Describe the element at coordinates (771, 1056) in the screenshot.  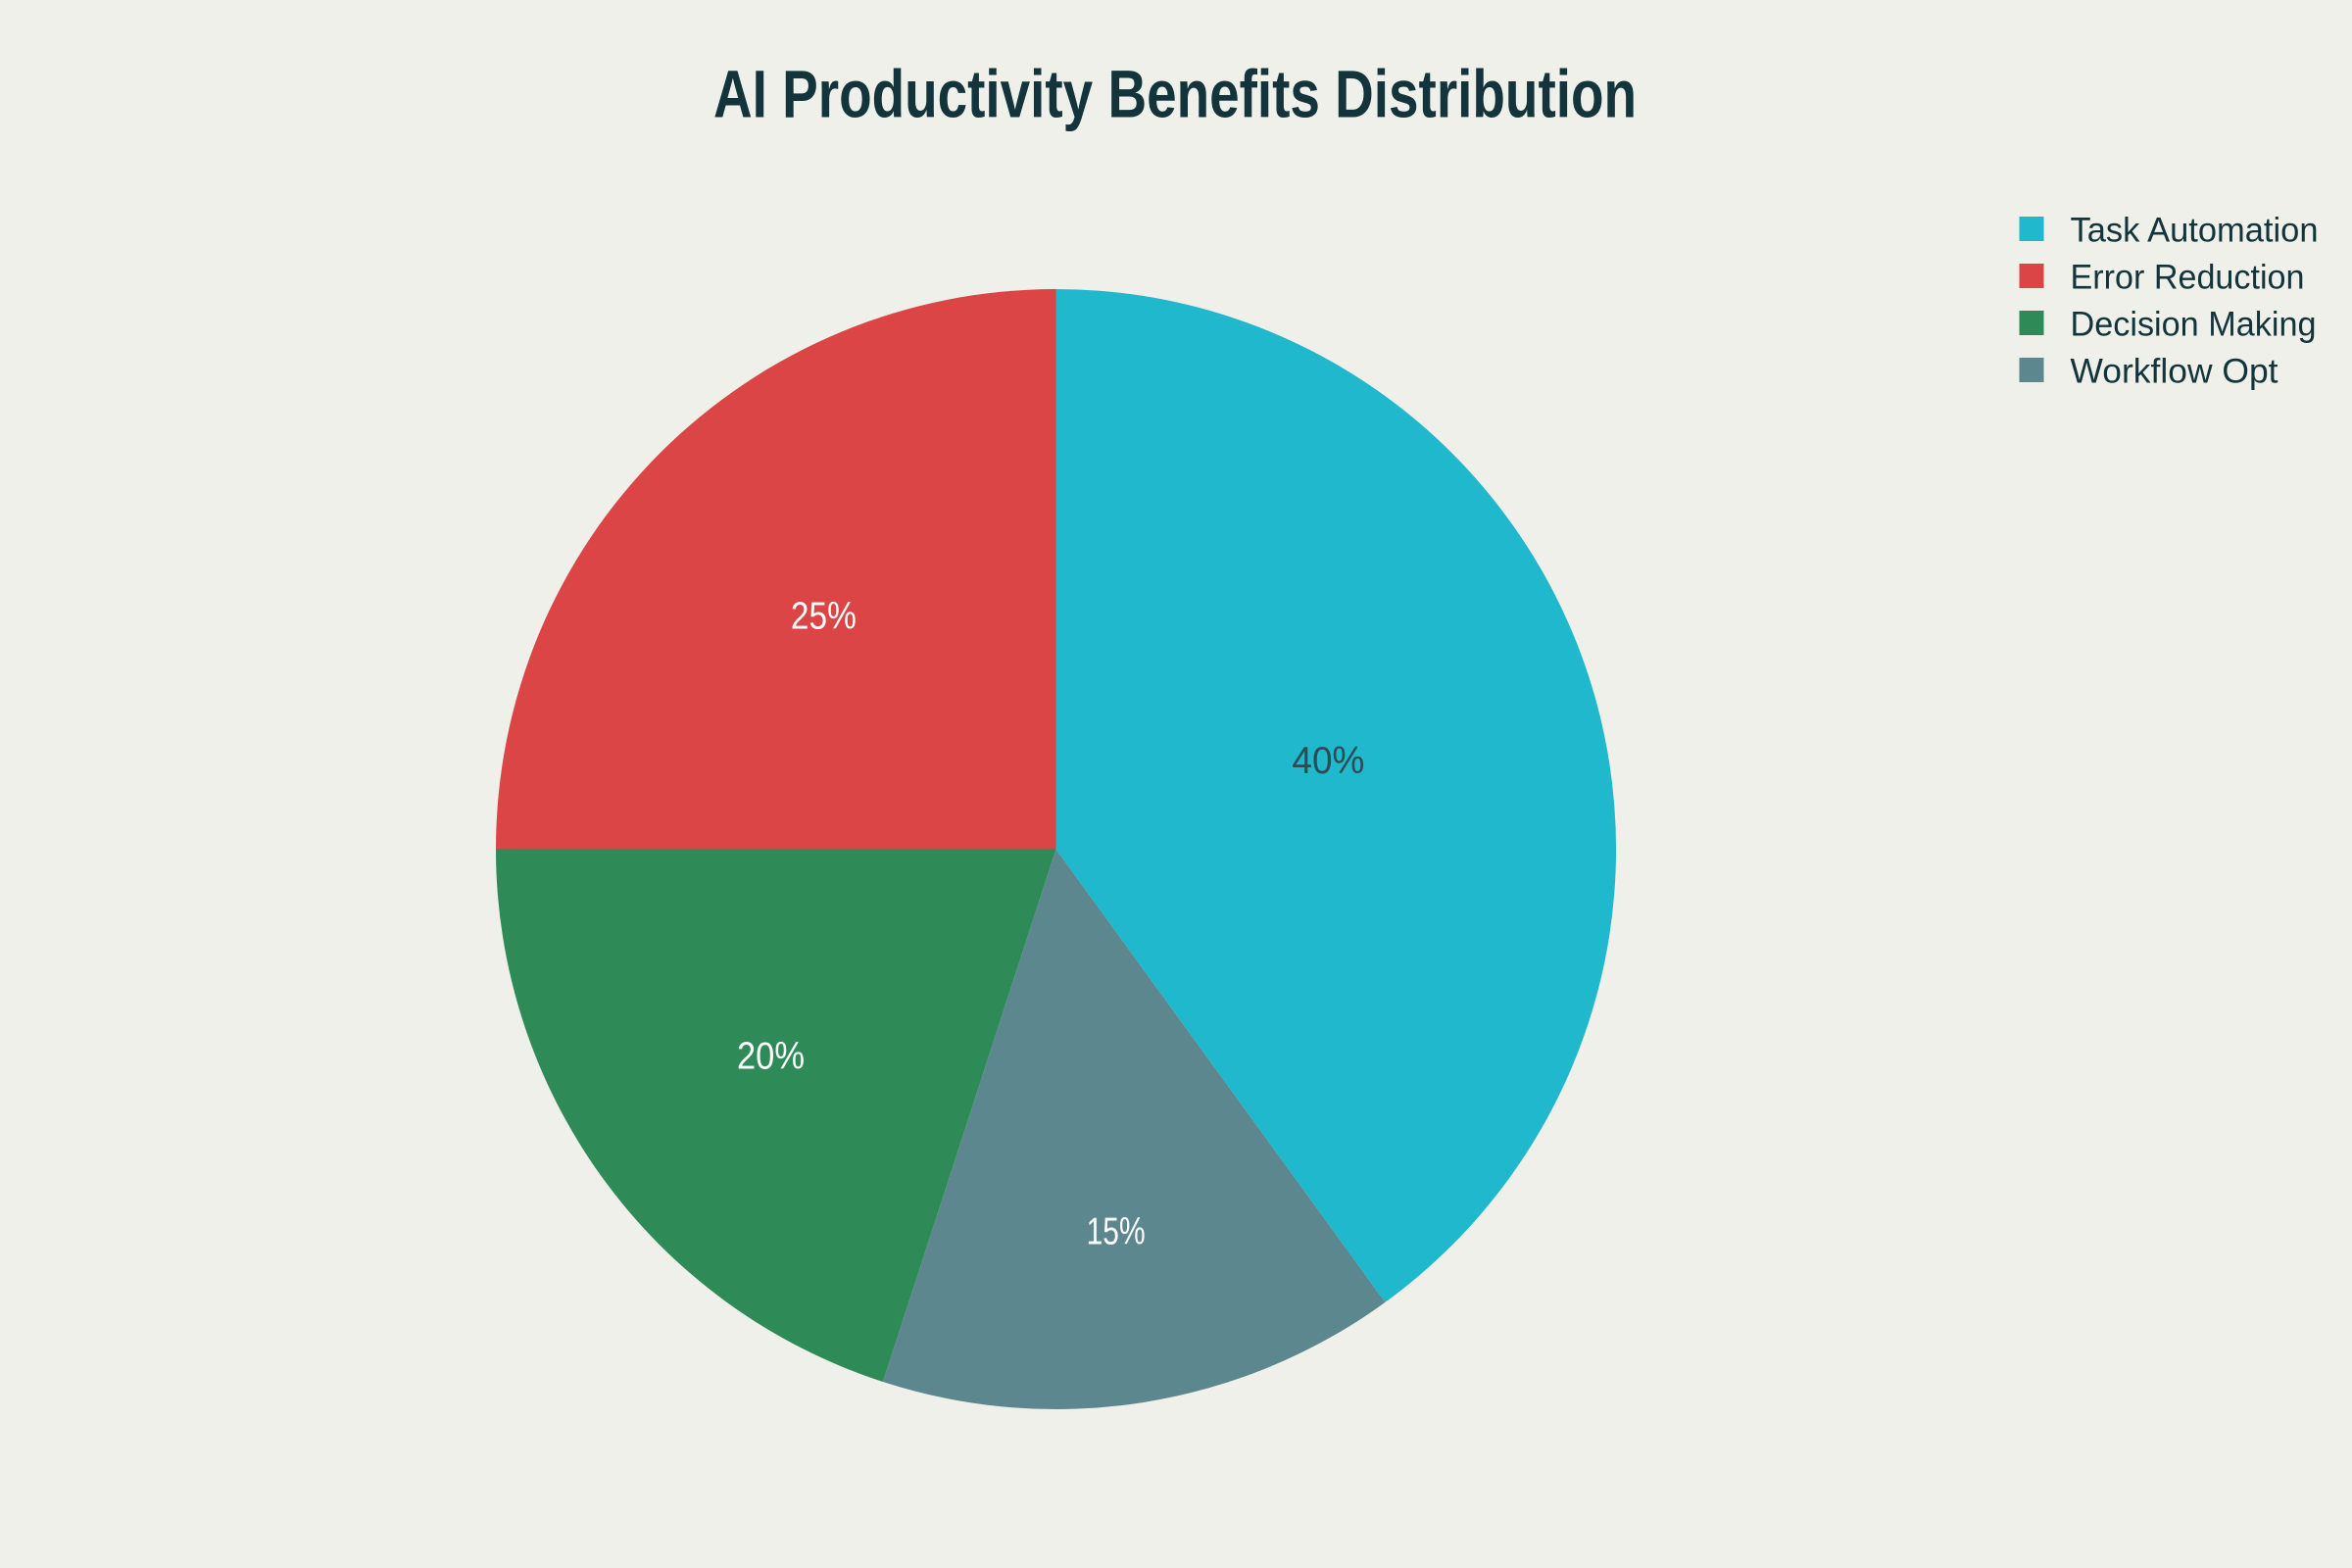
I see `svg-text: 20%` at that location.